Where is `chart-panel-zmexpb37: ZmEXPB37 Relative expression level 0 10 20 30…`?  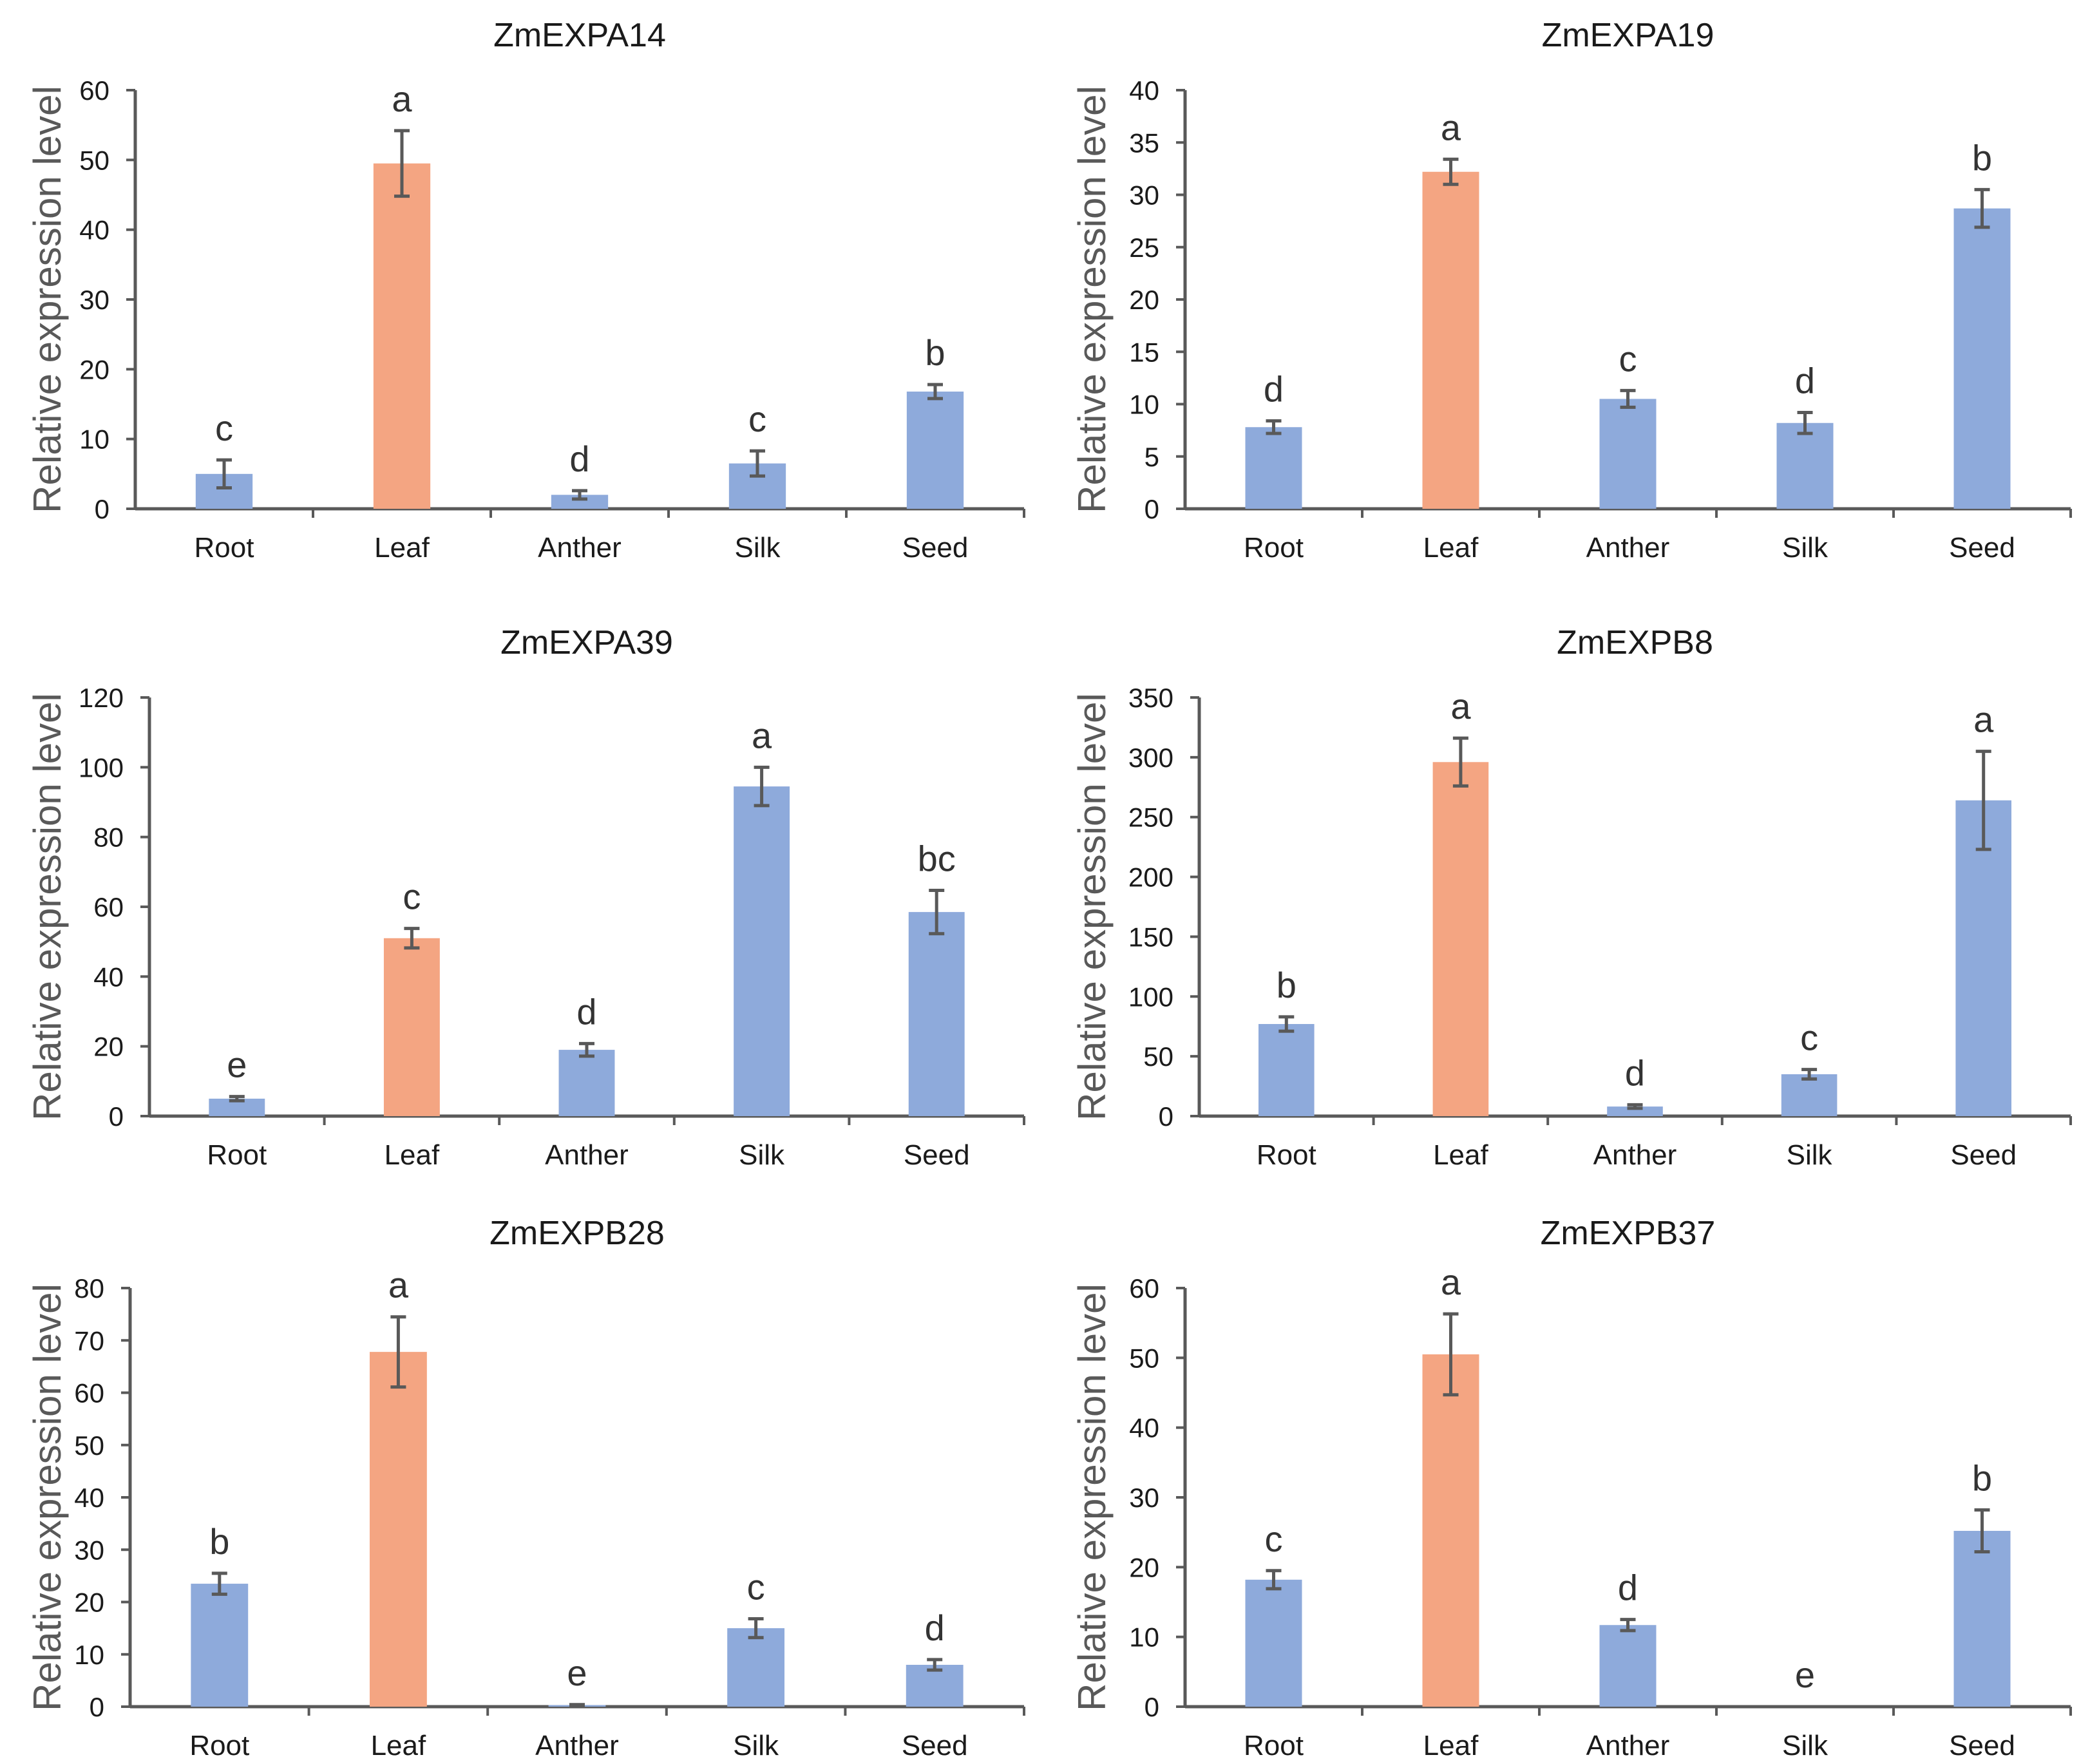
chart-panel-zmexpb37: ZmEXPB37 Relative expression level 0 10 20 30… is located at coordinates (1571, 1488).